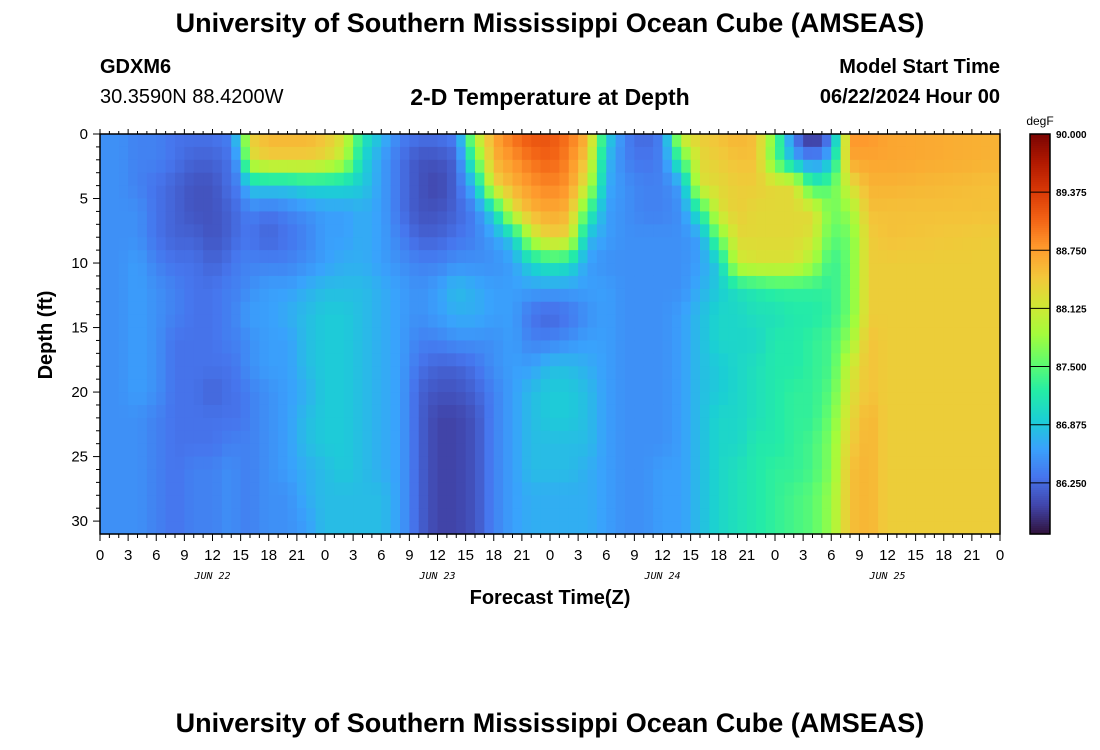 The width and height of the screenshot is (1100, 750). What do you see at coordinates (192, 97) in the screenshot?
I see `station-coordinates: 30.3590N 88.4200W` at bounding box center [192, 97].